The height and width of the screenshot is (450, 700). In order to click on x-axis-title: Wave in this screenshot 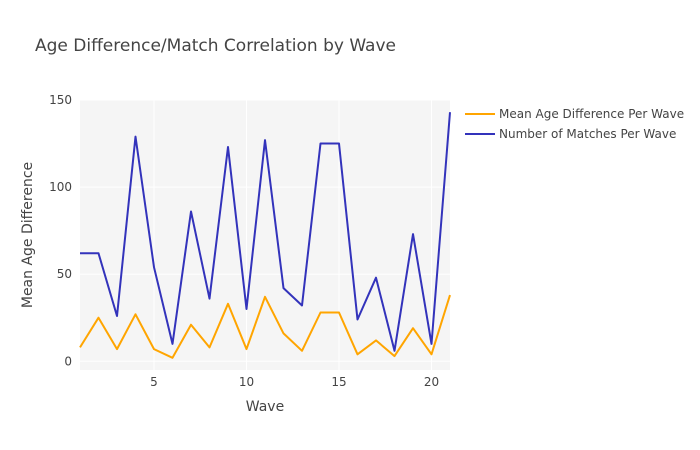, I will do `click(265, 407)`.